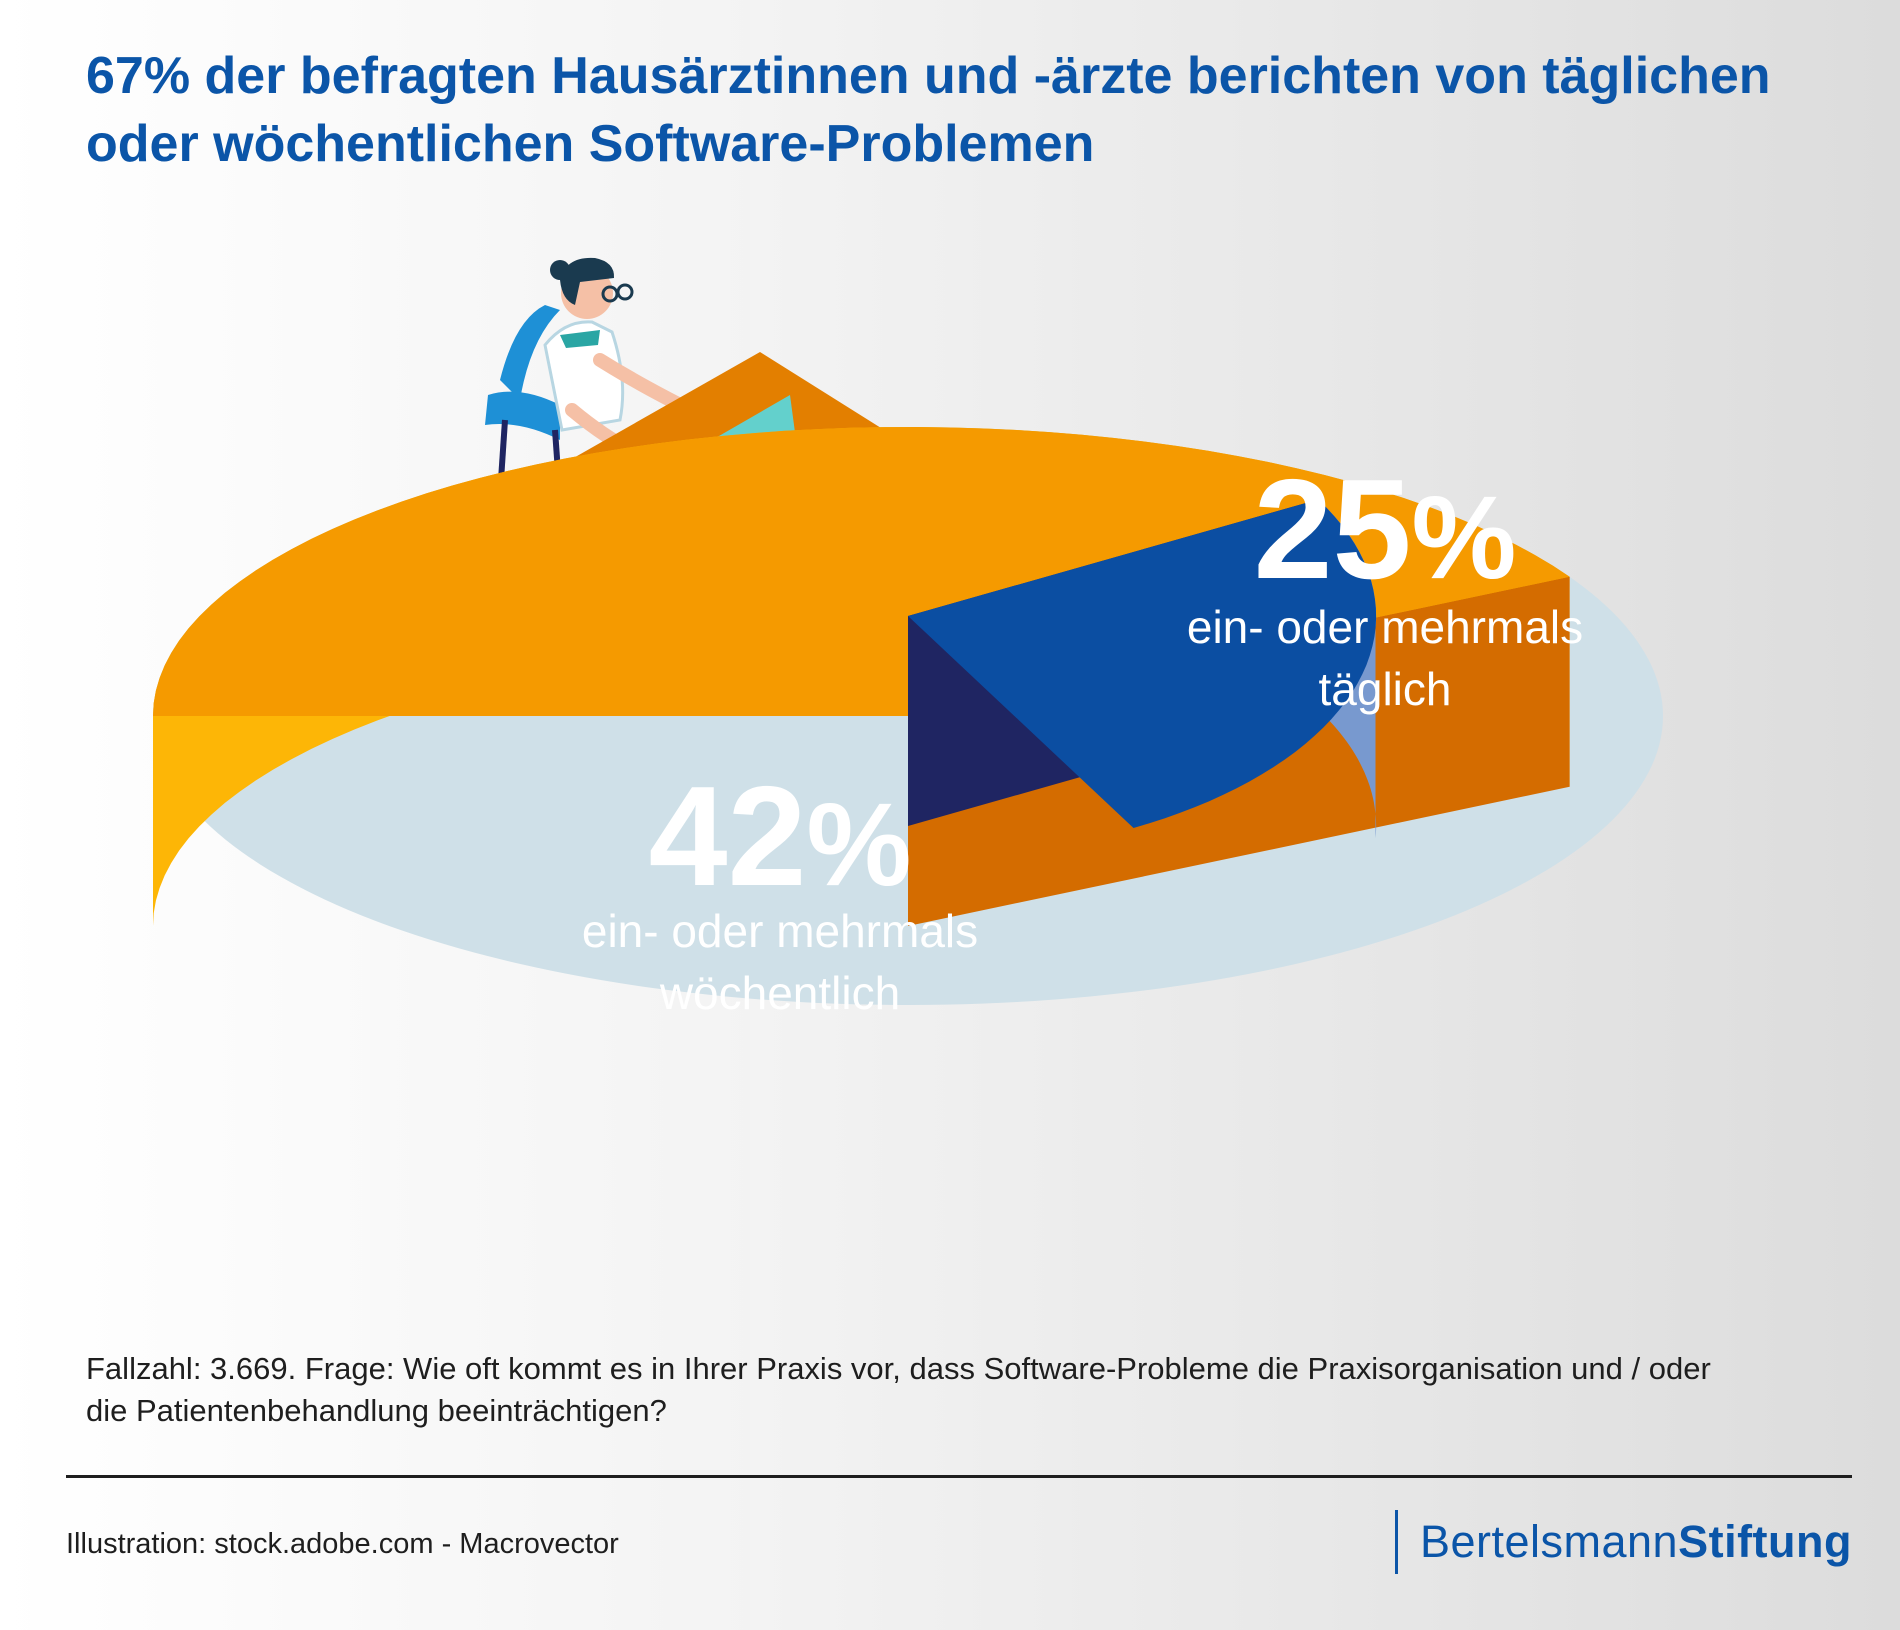  Describe the element at coordinates (780, 931) in the screenshot. I see `pie-slice-42-category-line-1: ein- oder mehrmals` at that location.